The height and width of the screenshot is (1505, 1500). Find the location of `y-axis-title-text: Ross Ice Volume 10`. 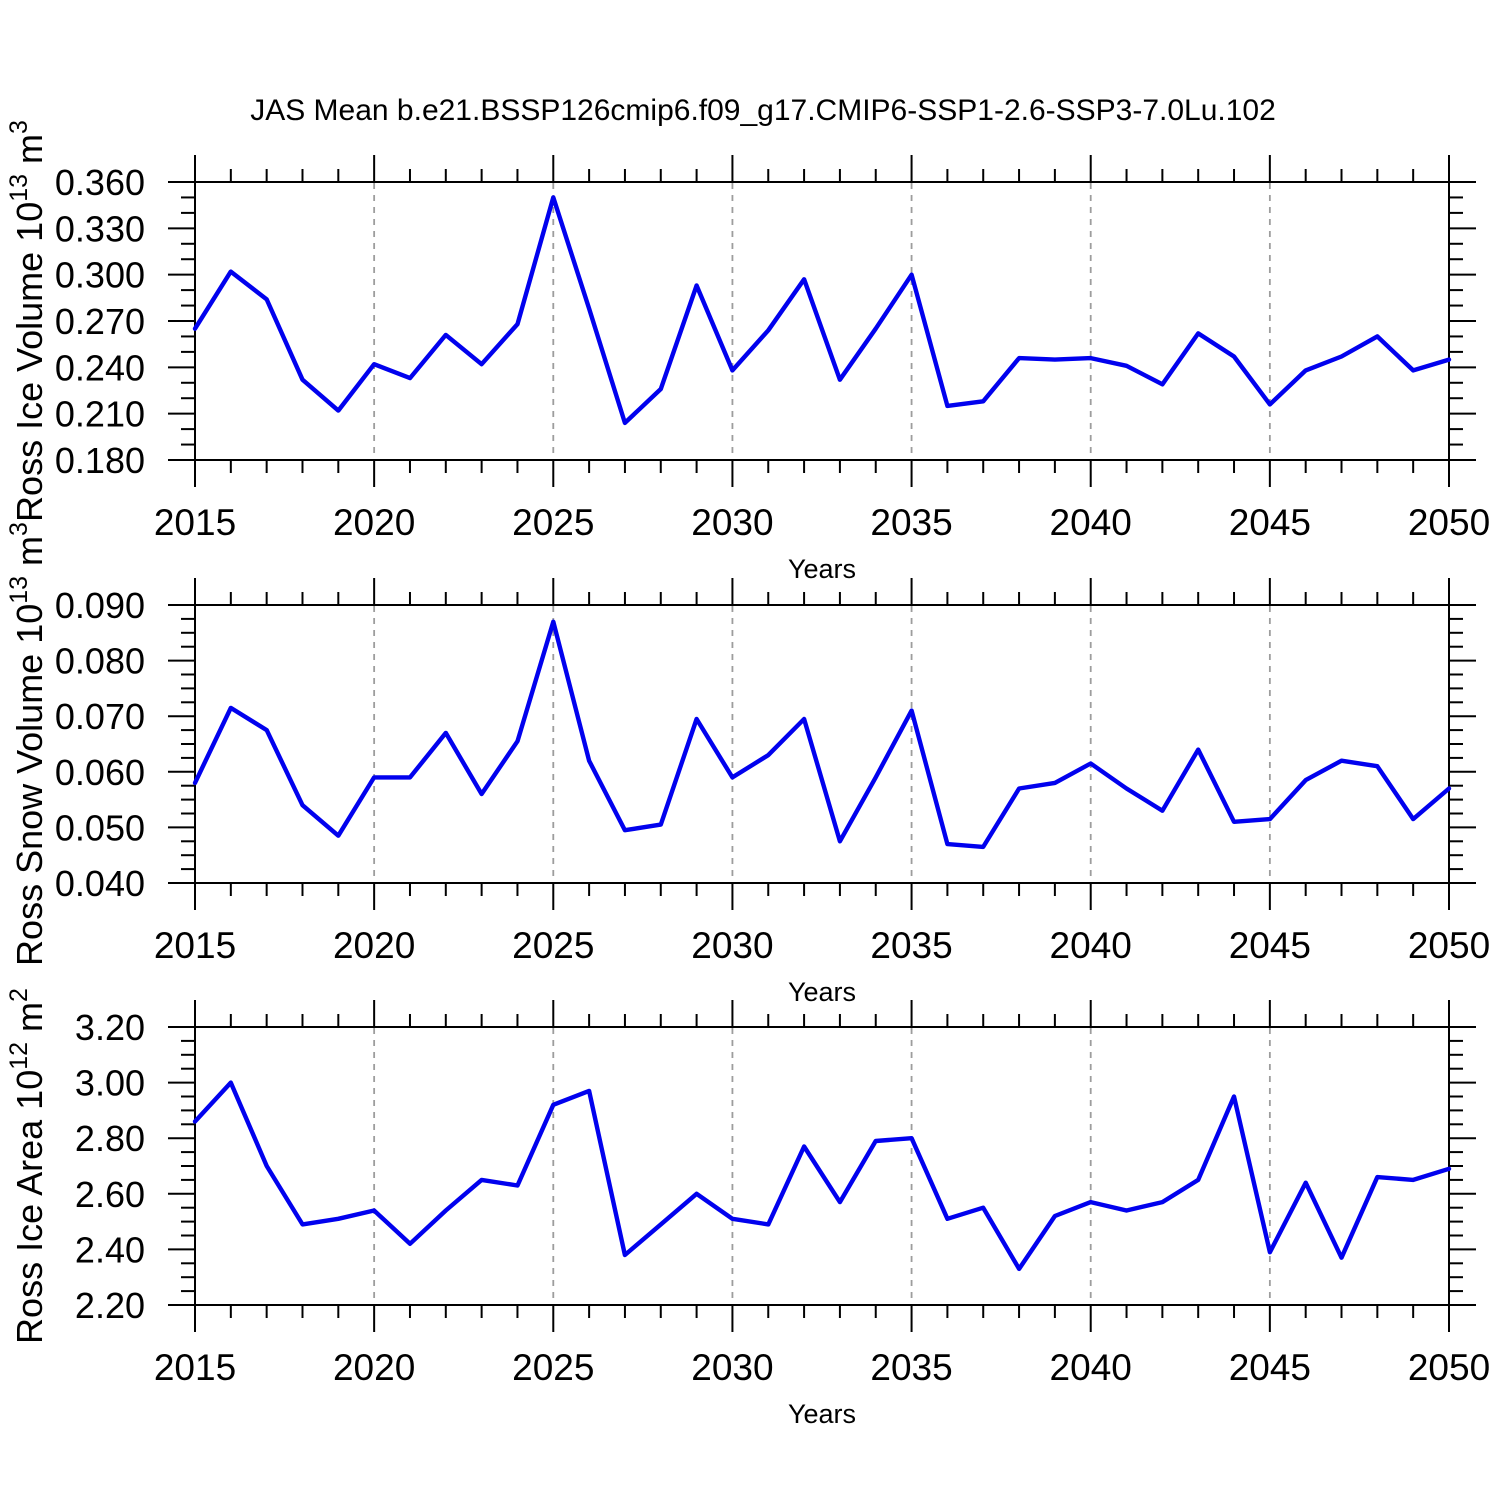

y-axis-title-text: Ross Ice Volume 10 is located at coordinates (29, 362).